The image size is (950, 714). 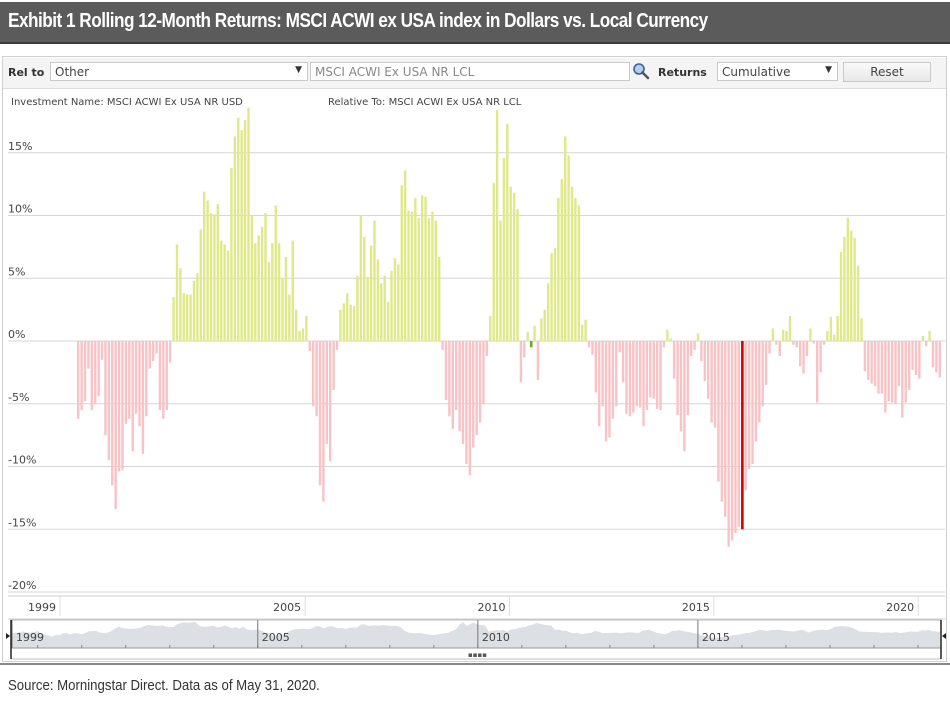 I want to click on magnifier-icon, so click(x=641, y=71).